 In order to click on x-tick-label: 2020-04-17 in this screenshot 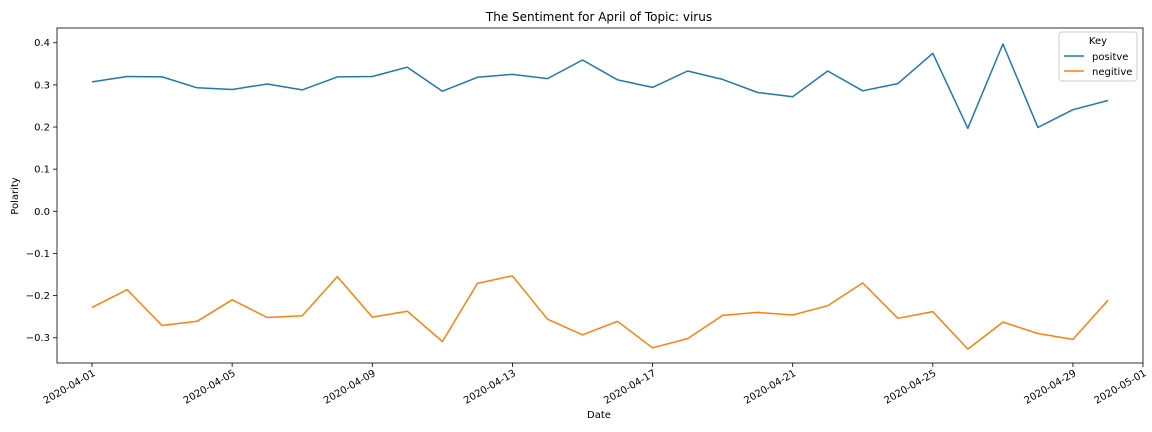, I will do `click(630, 387)`.